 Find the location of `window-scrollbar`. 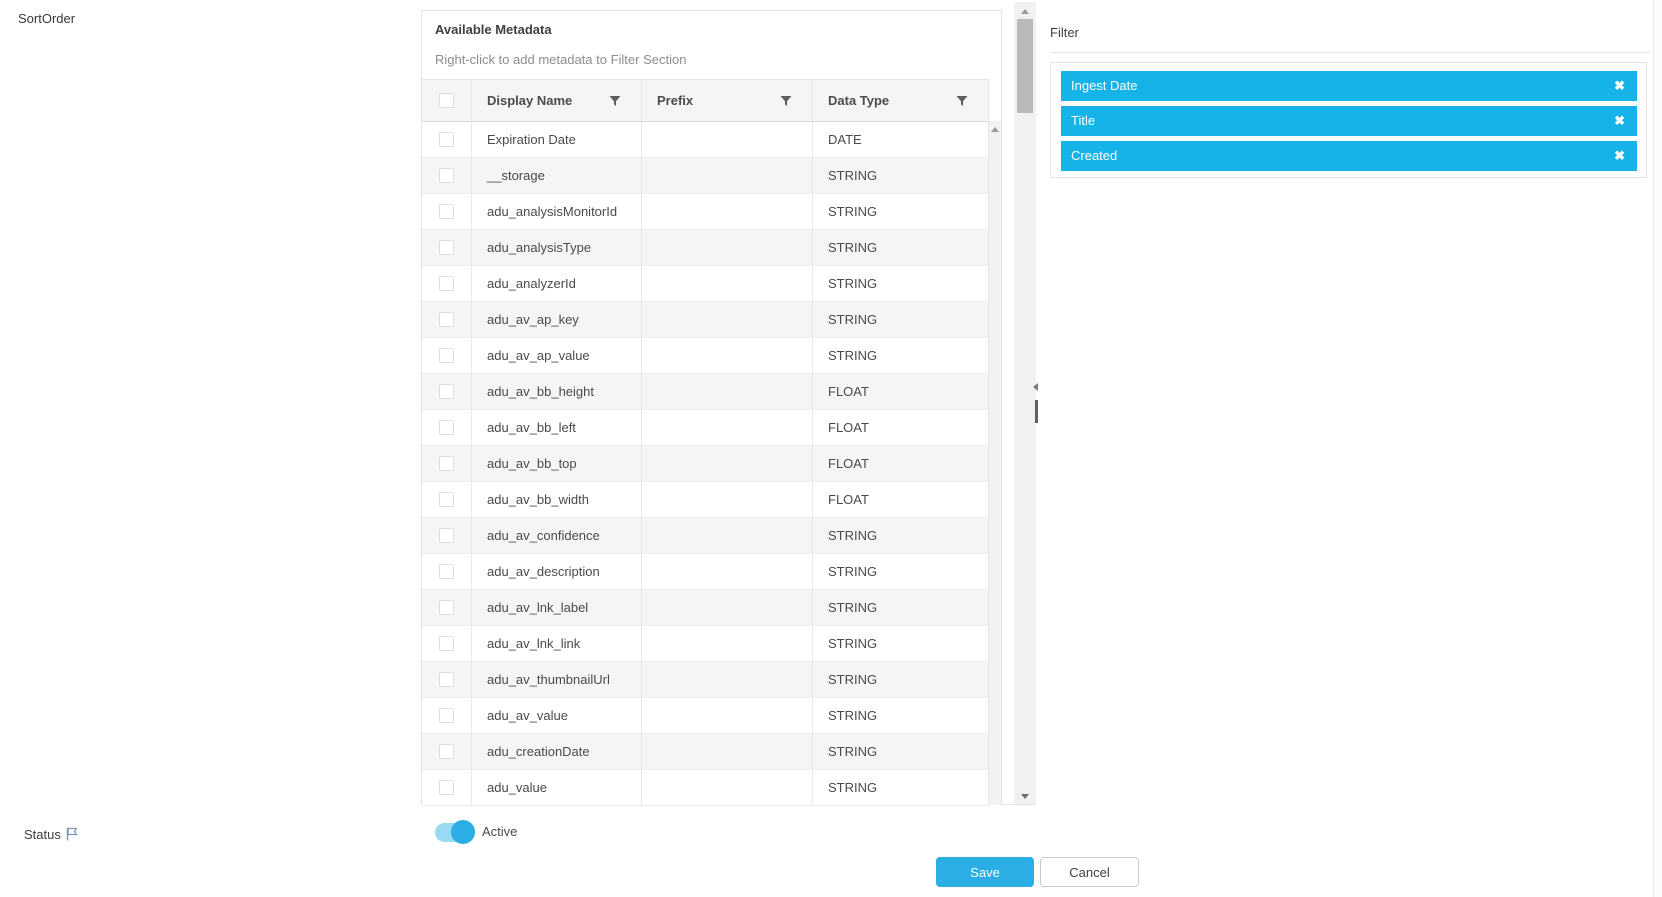

window-scrollbar is located at coordinates (1657, 448).